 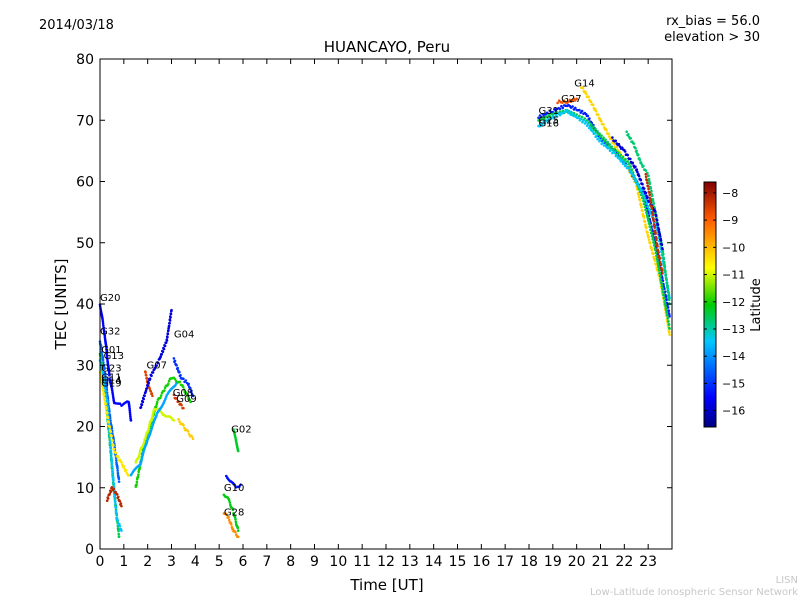 I want to click on series-G28, so click(x=231, y=512).